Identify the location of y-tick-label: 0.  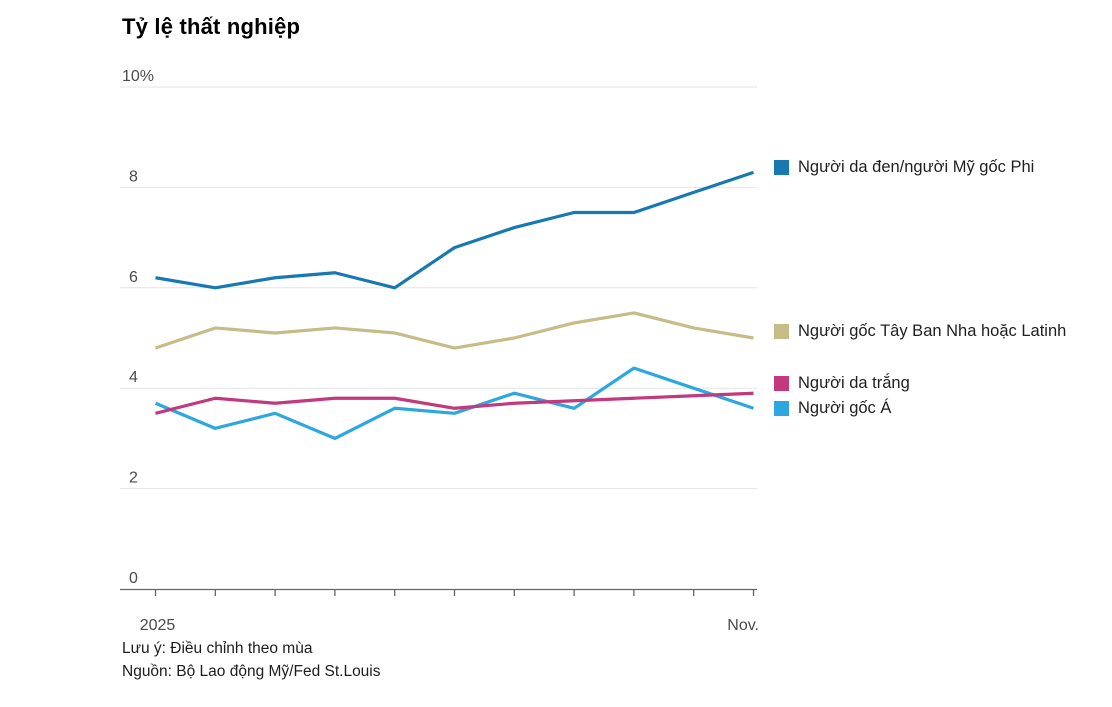
(133, 578).